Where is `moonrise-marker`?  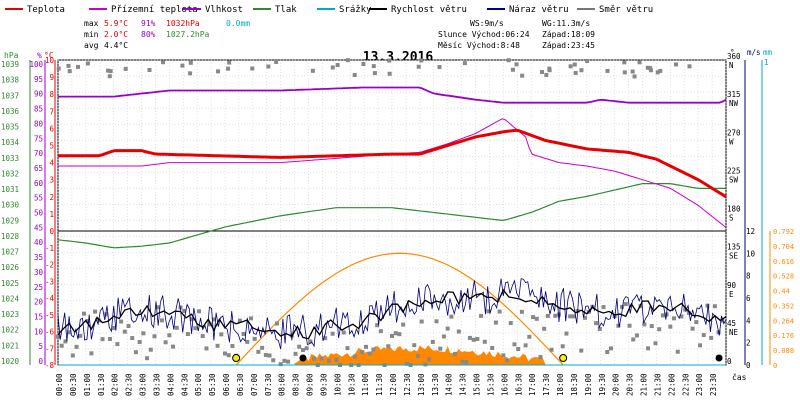 moonrise-marker is located at coordinates (303, 358).